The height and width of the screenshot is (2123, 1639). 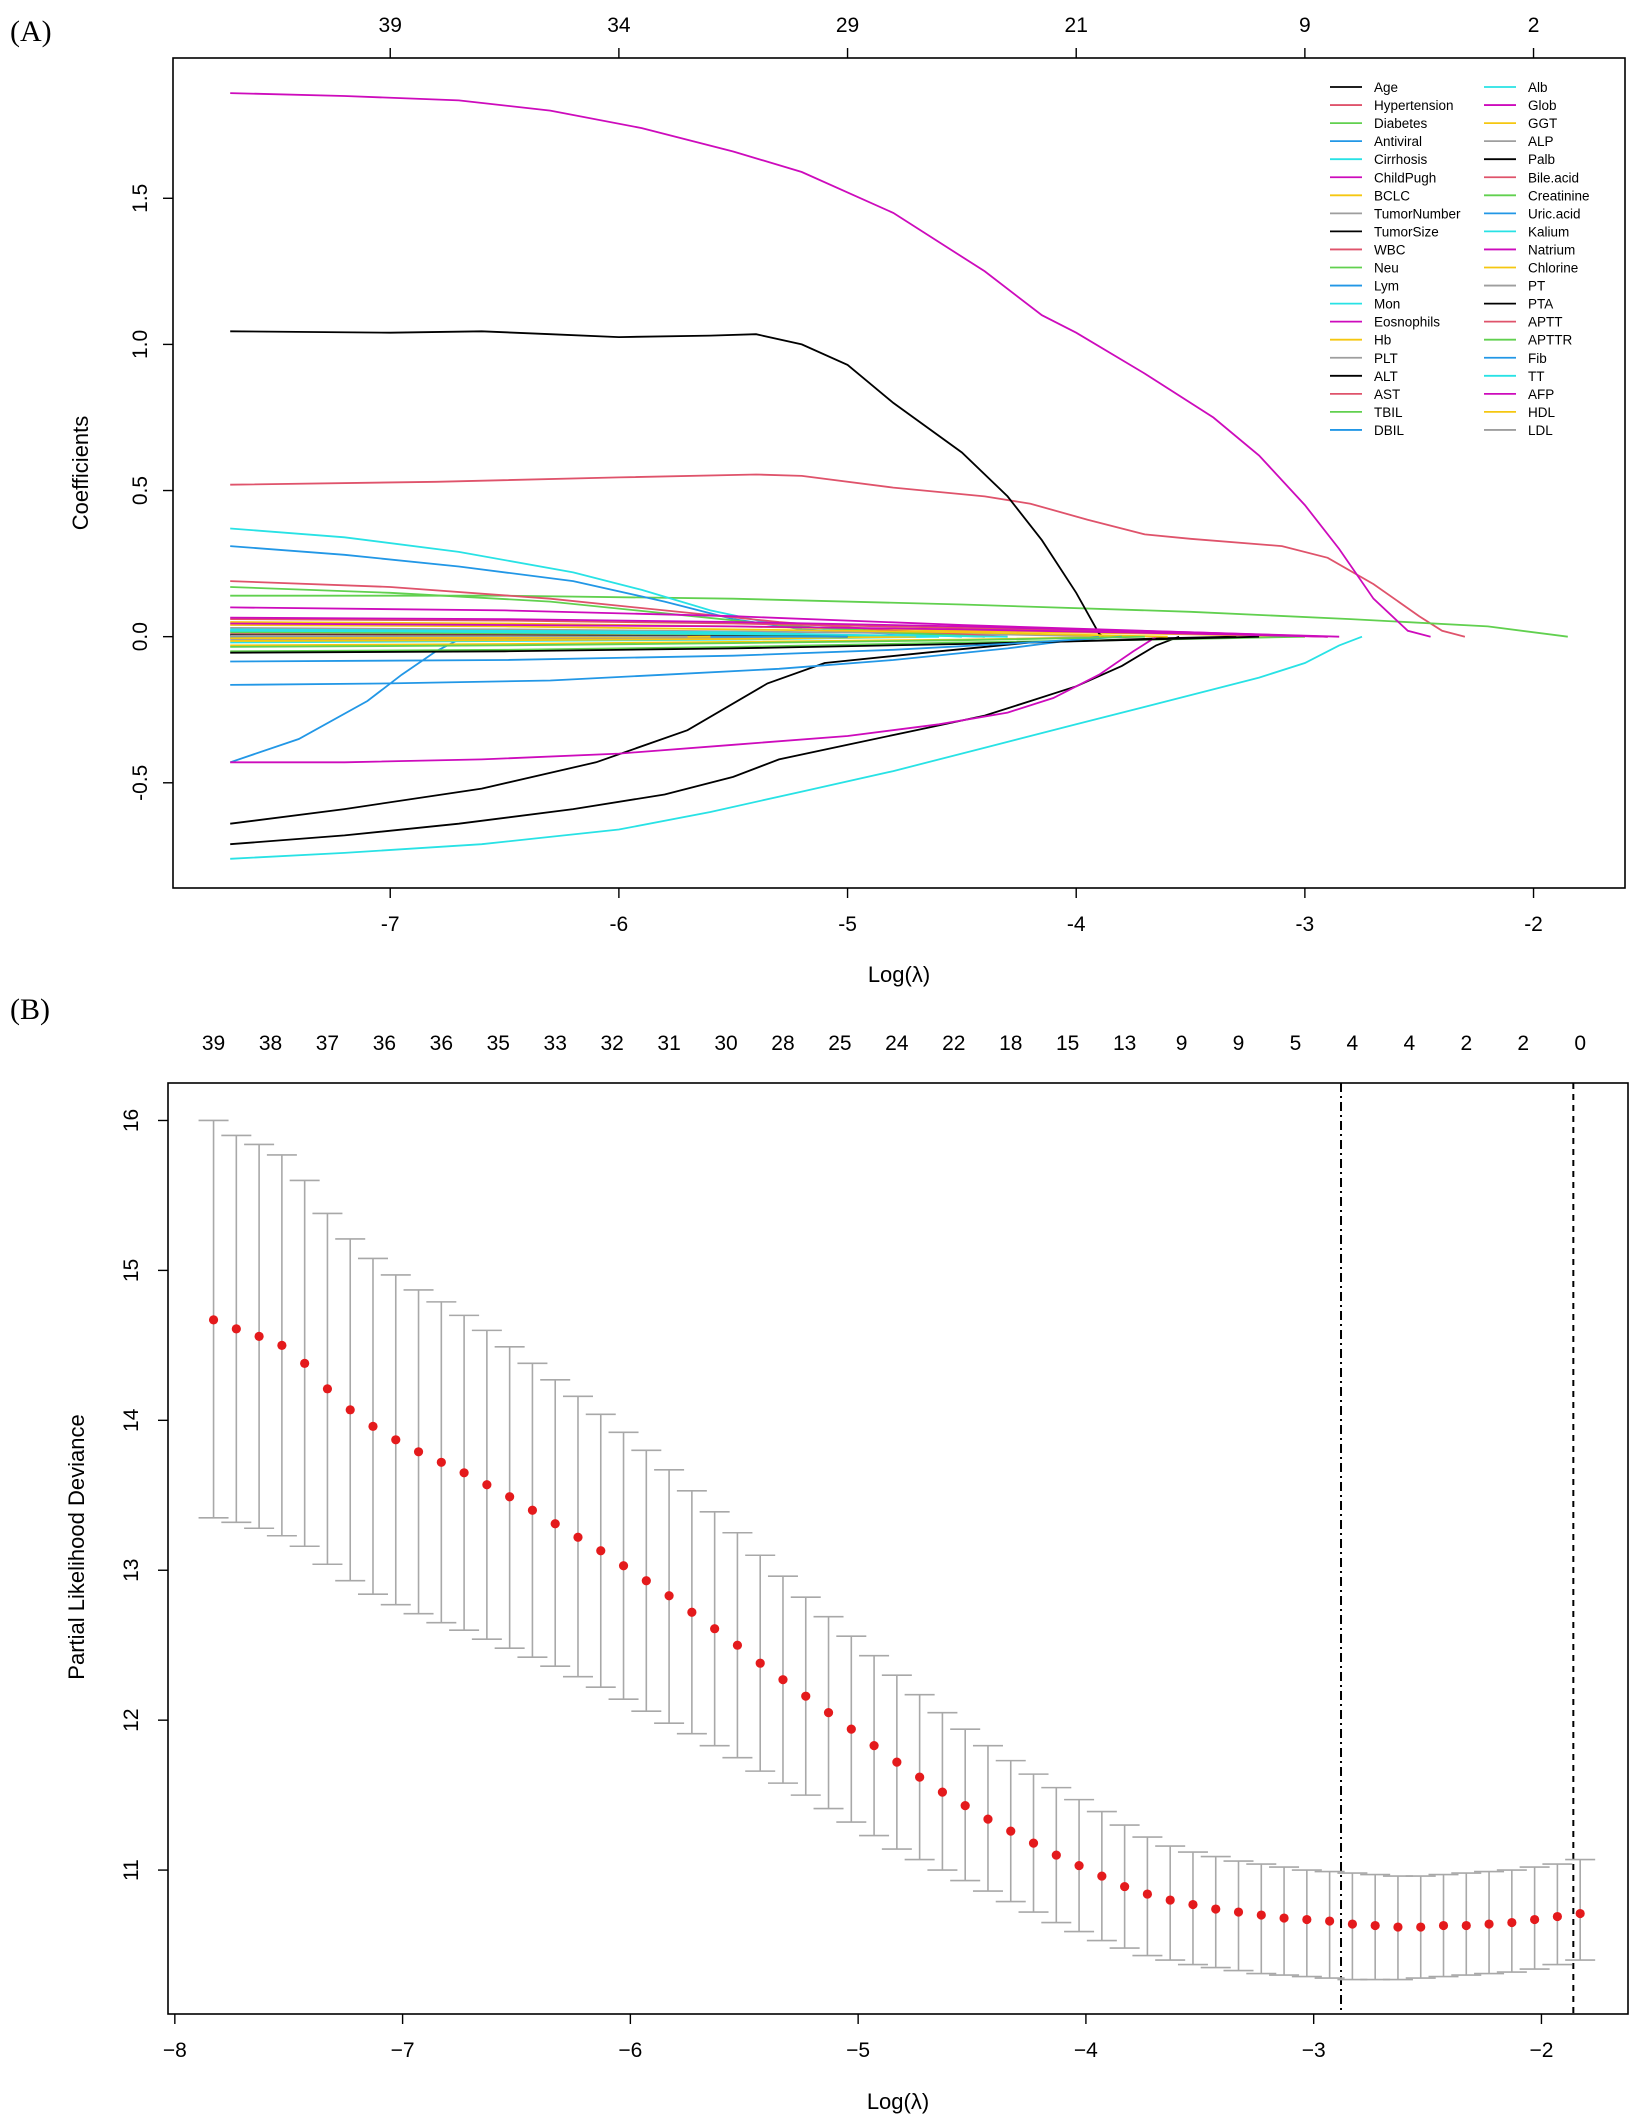 What do you see at coordinates (151, 492) in the screenshot?
I see `panel-a-y-axis: -0.5 0.0 0.5 1.0 1.5` at bounding box center [151, 492].